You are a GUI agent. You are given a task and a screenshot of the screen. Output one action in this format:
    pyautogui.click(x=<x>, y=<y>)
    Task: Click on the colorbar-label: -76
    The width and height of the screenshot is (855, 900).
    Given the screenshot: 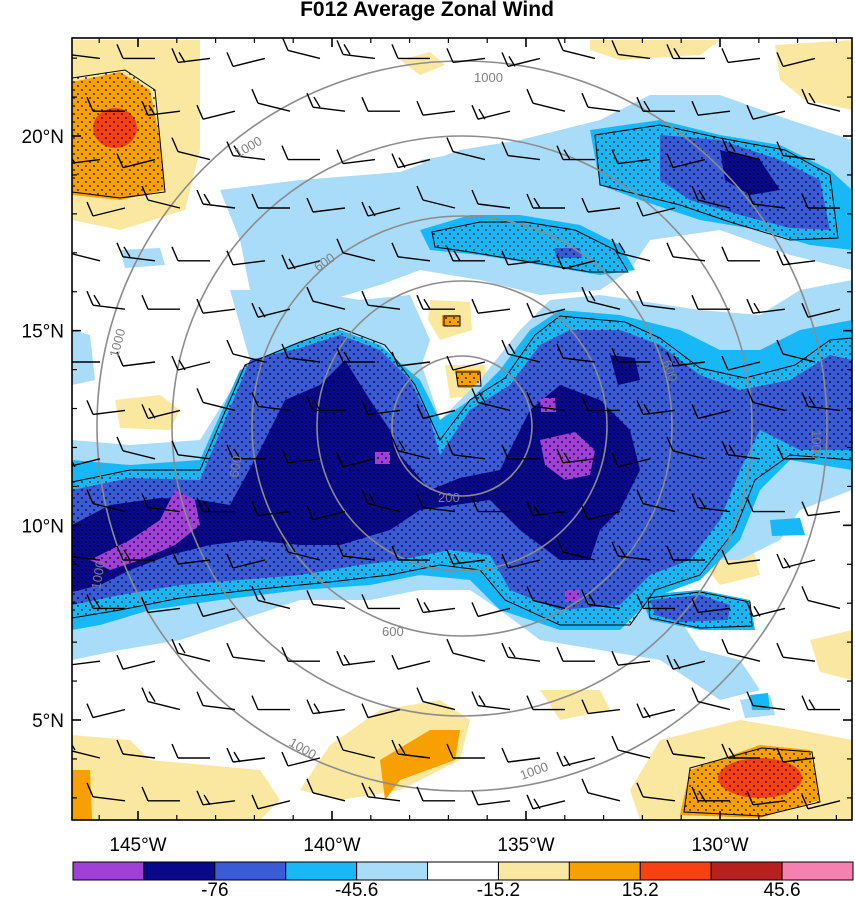 What is the action you would take?
    pyautogui.click(x=214, y=890)
    